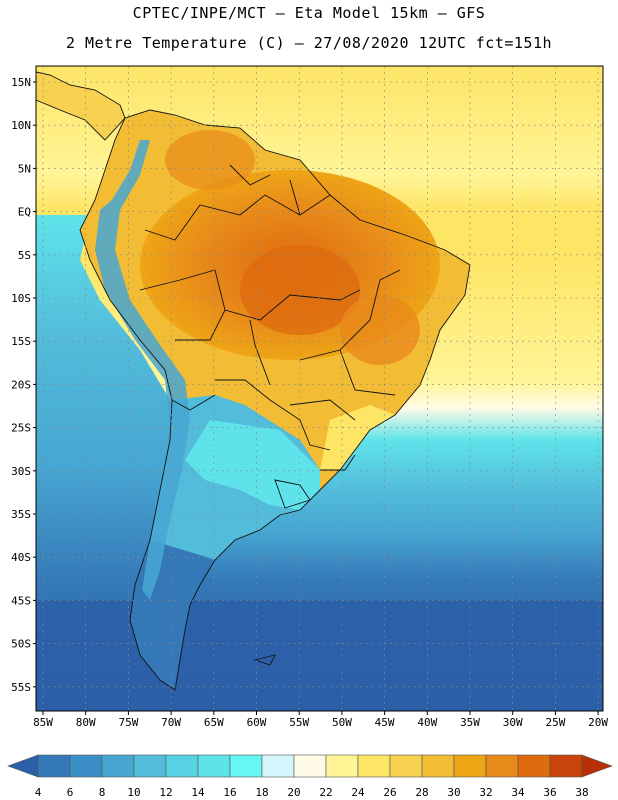 This screenshot has height=800, width=618. I want to click on colorbar-label: 12, so click(165, 792).